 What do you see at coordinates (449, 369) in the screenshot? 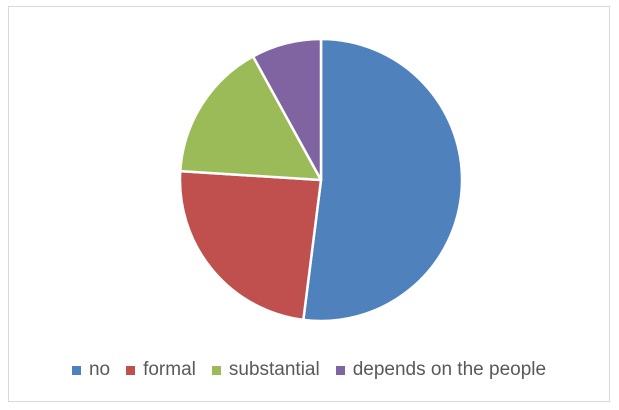
I see `legend-label: depends on the people` at bounding box center [449, 369].